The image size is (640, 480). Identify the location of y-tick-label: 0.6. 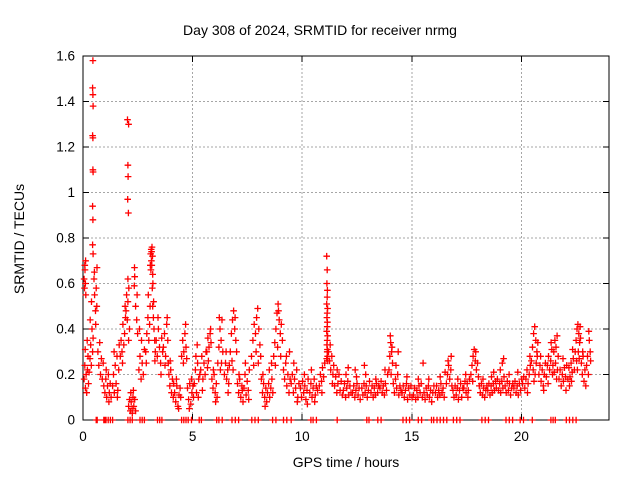
(65, 283).